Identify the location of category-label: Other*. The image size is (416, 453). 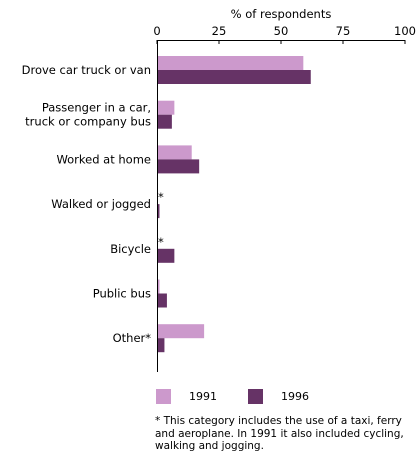
(132, 338).